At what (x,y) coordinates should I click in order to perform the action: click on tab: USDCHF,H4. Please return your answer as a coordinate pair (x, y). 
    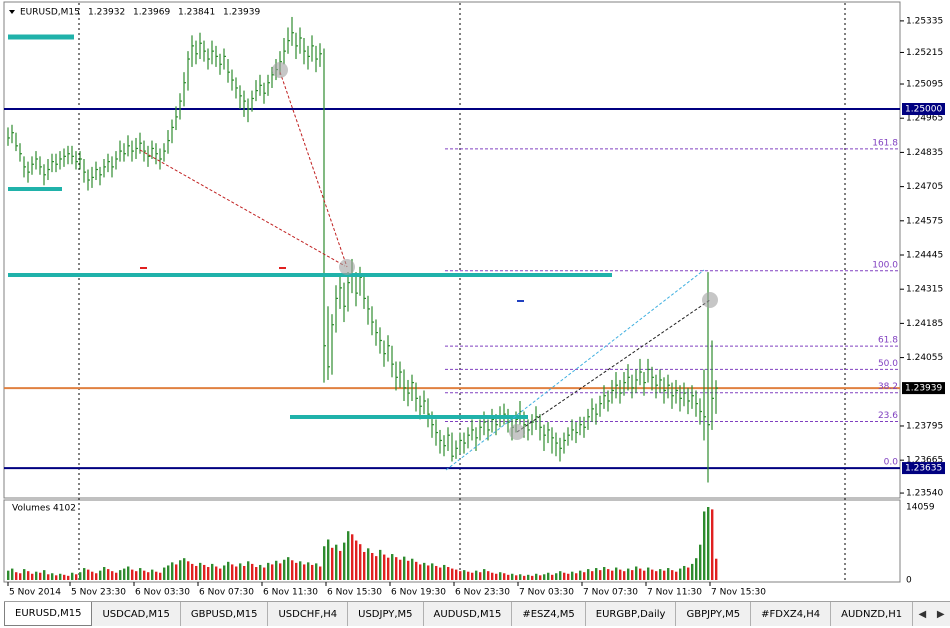
    Looking at the image, I should click on (308, 614).